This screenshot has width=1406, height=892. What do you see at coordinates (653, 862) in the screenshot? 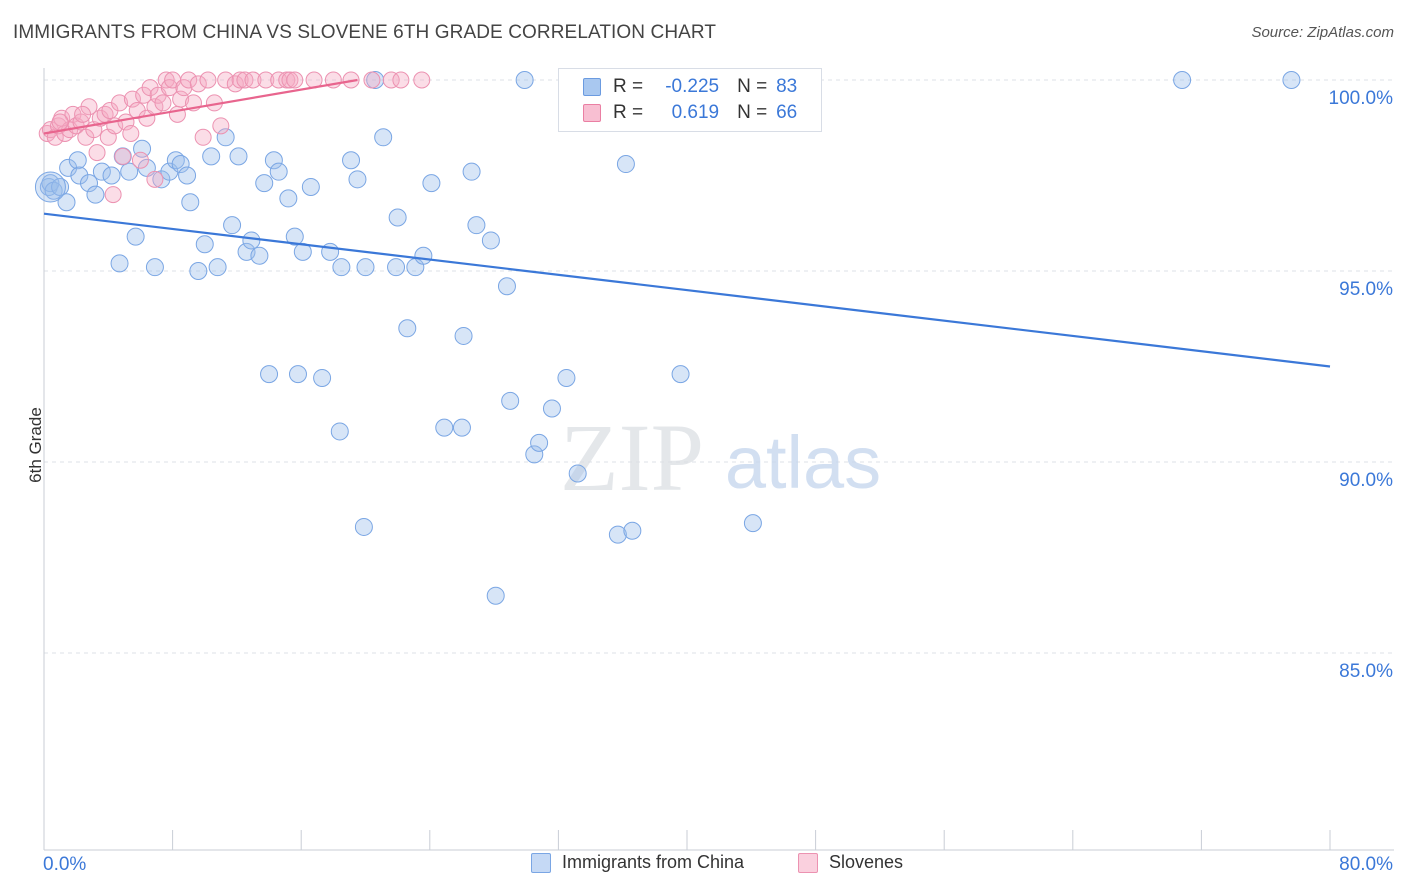
I see `legend-label-china: Immigrants from China` at bounding box center [653, 862].